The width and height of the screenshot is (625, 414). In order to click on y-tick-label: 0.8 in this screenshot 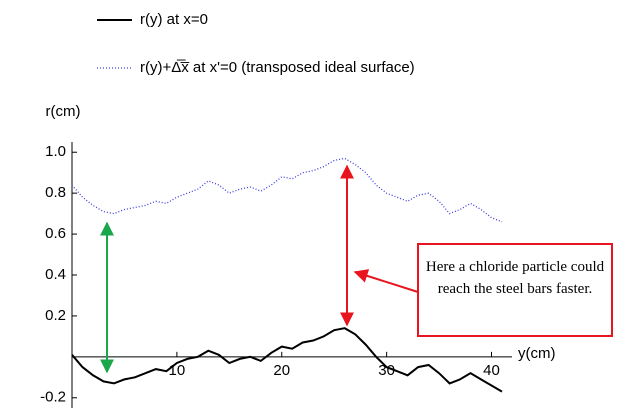, I will do `click(55, 192)`.